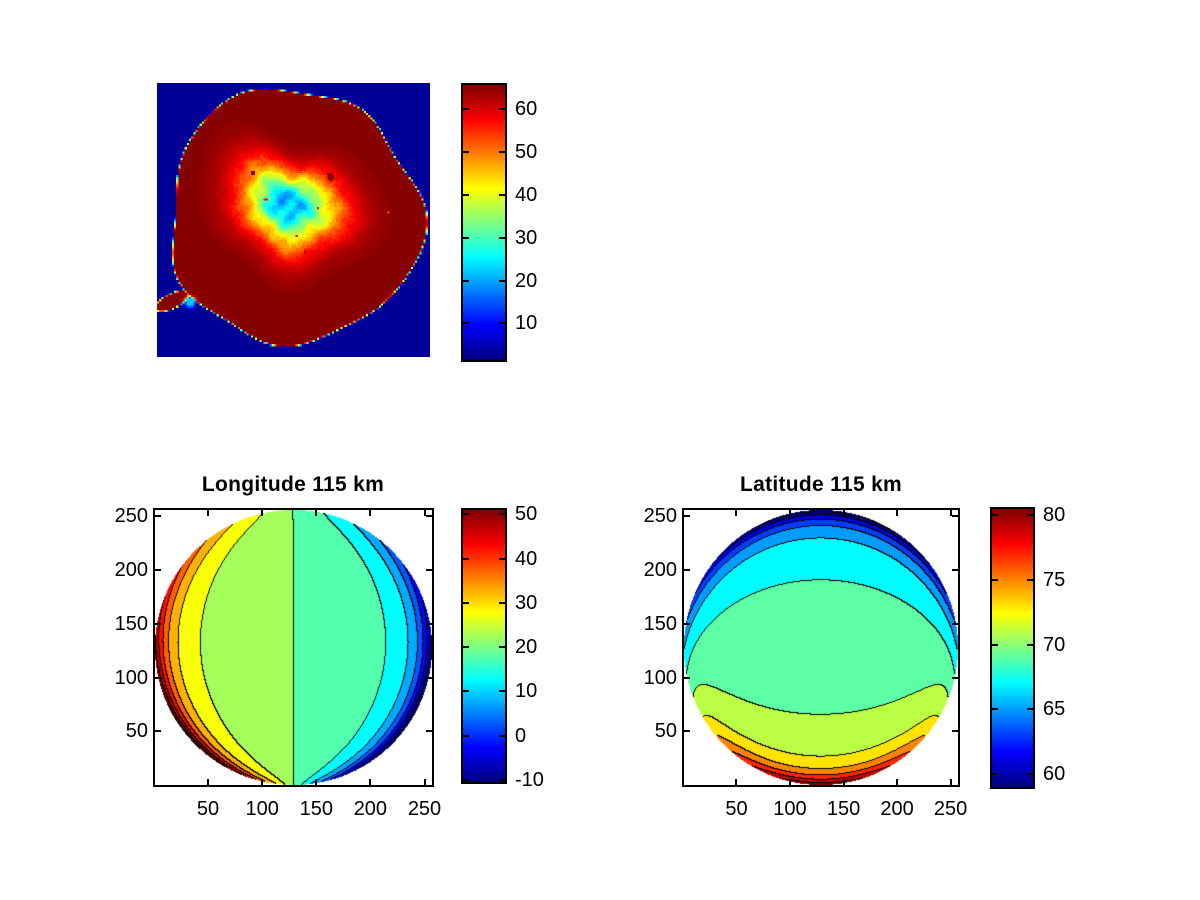  What do you see at coordinates (821, 484) in the screenshot?
I see `latitude-title: Latitude 115 km` at bounding box center [821, 484].